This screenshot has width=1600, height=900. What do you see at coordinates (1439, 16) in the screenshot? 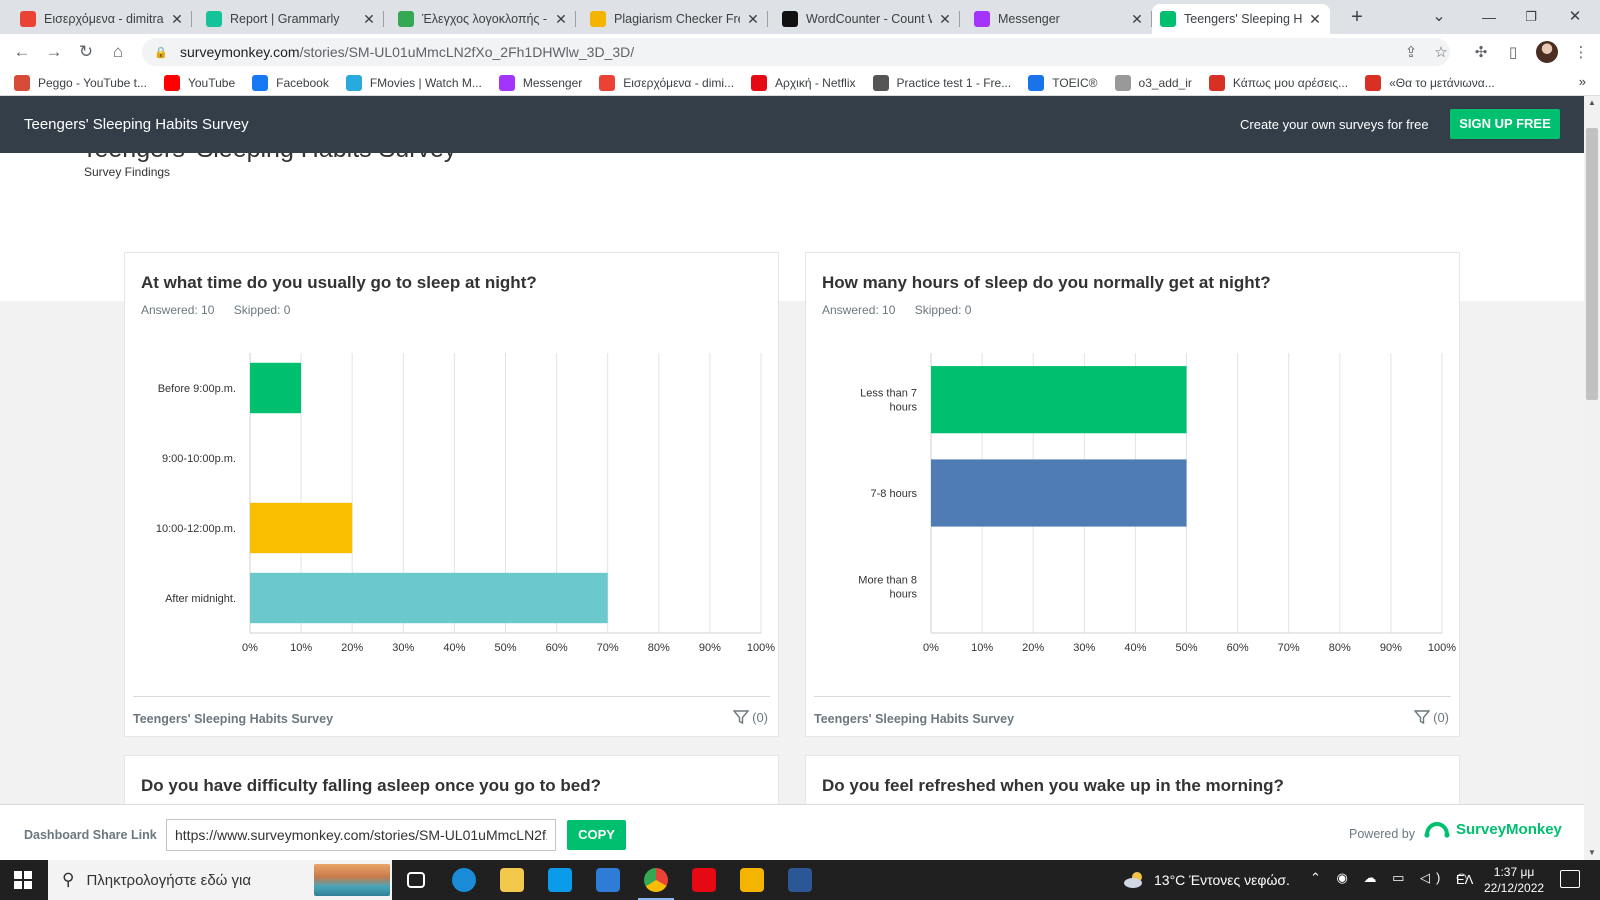
I see `tab-search-chevron-icon: ⌄` at bounding box center [1439, 16].